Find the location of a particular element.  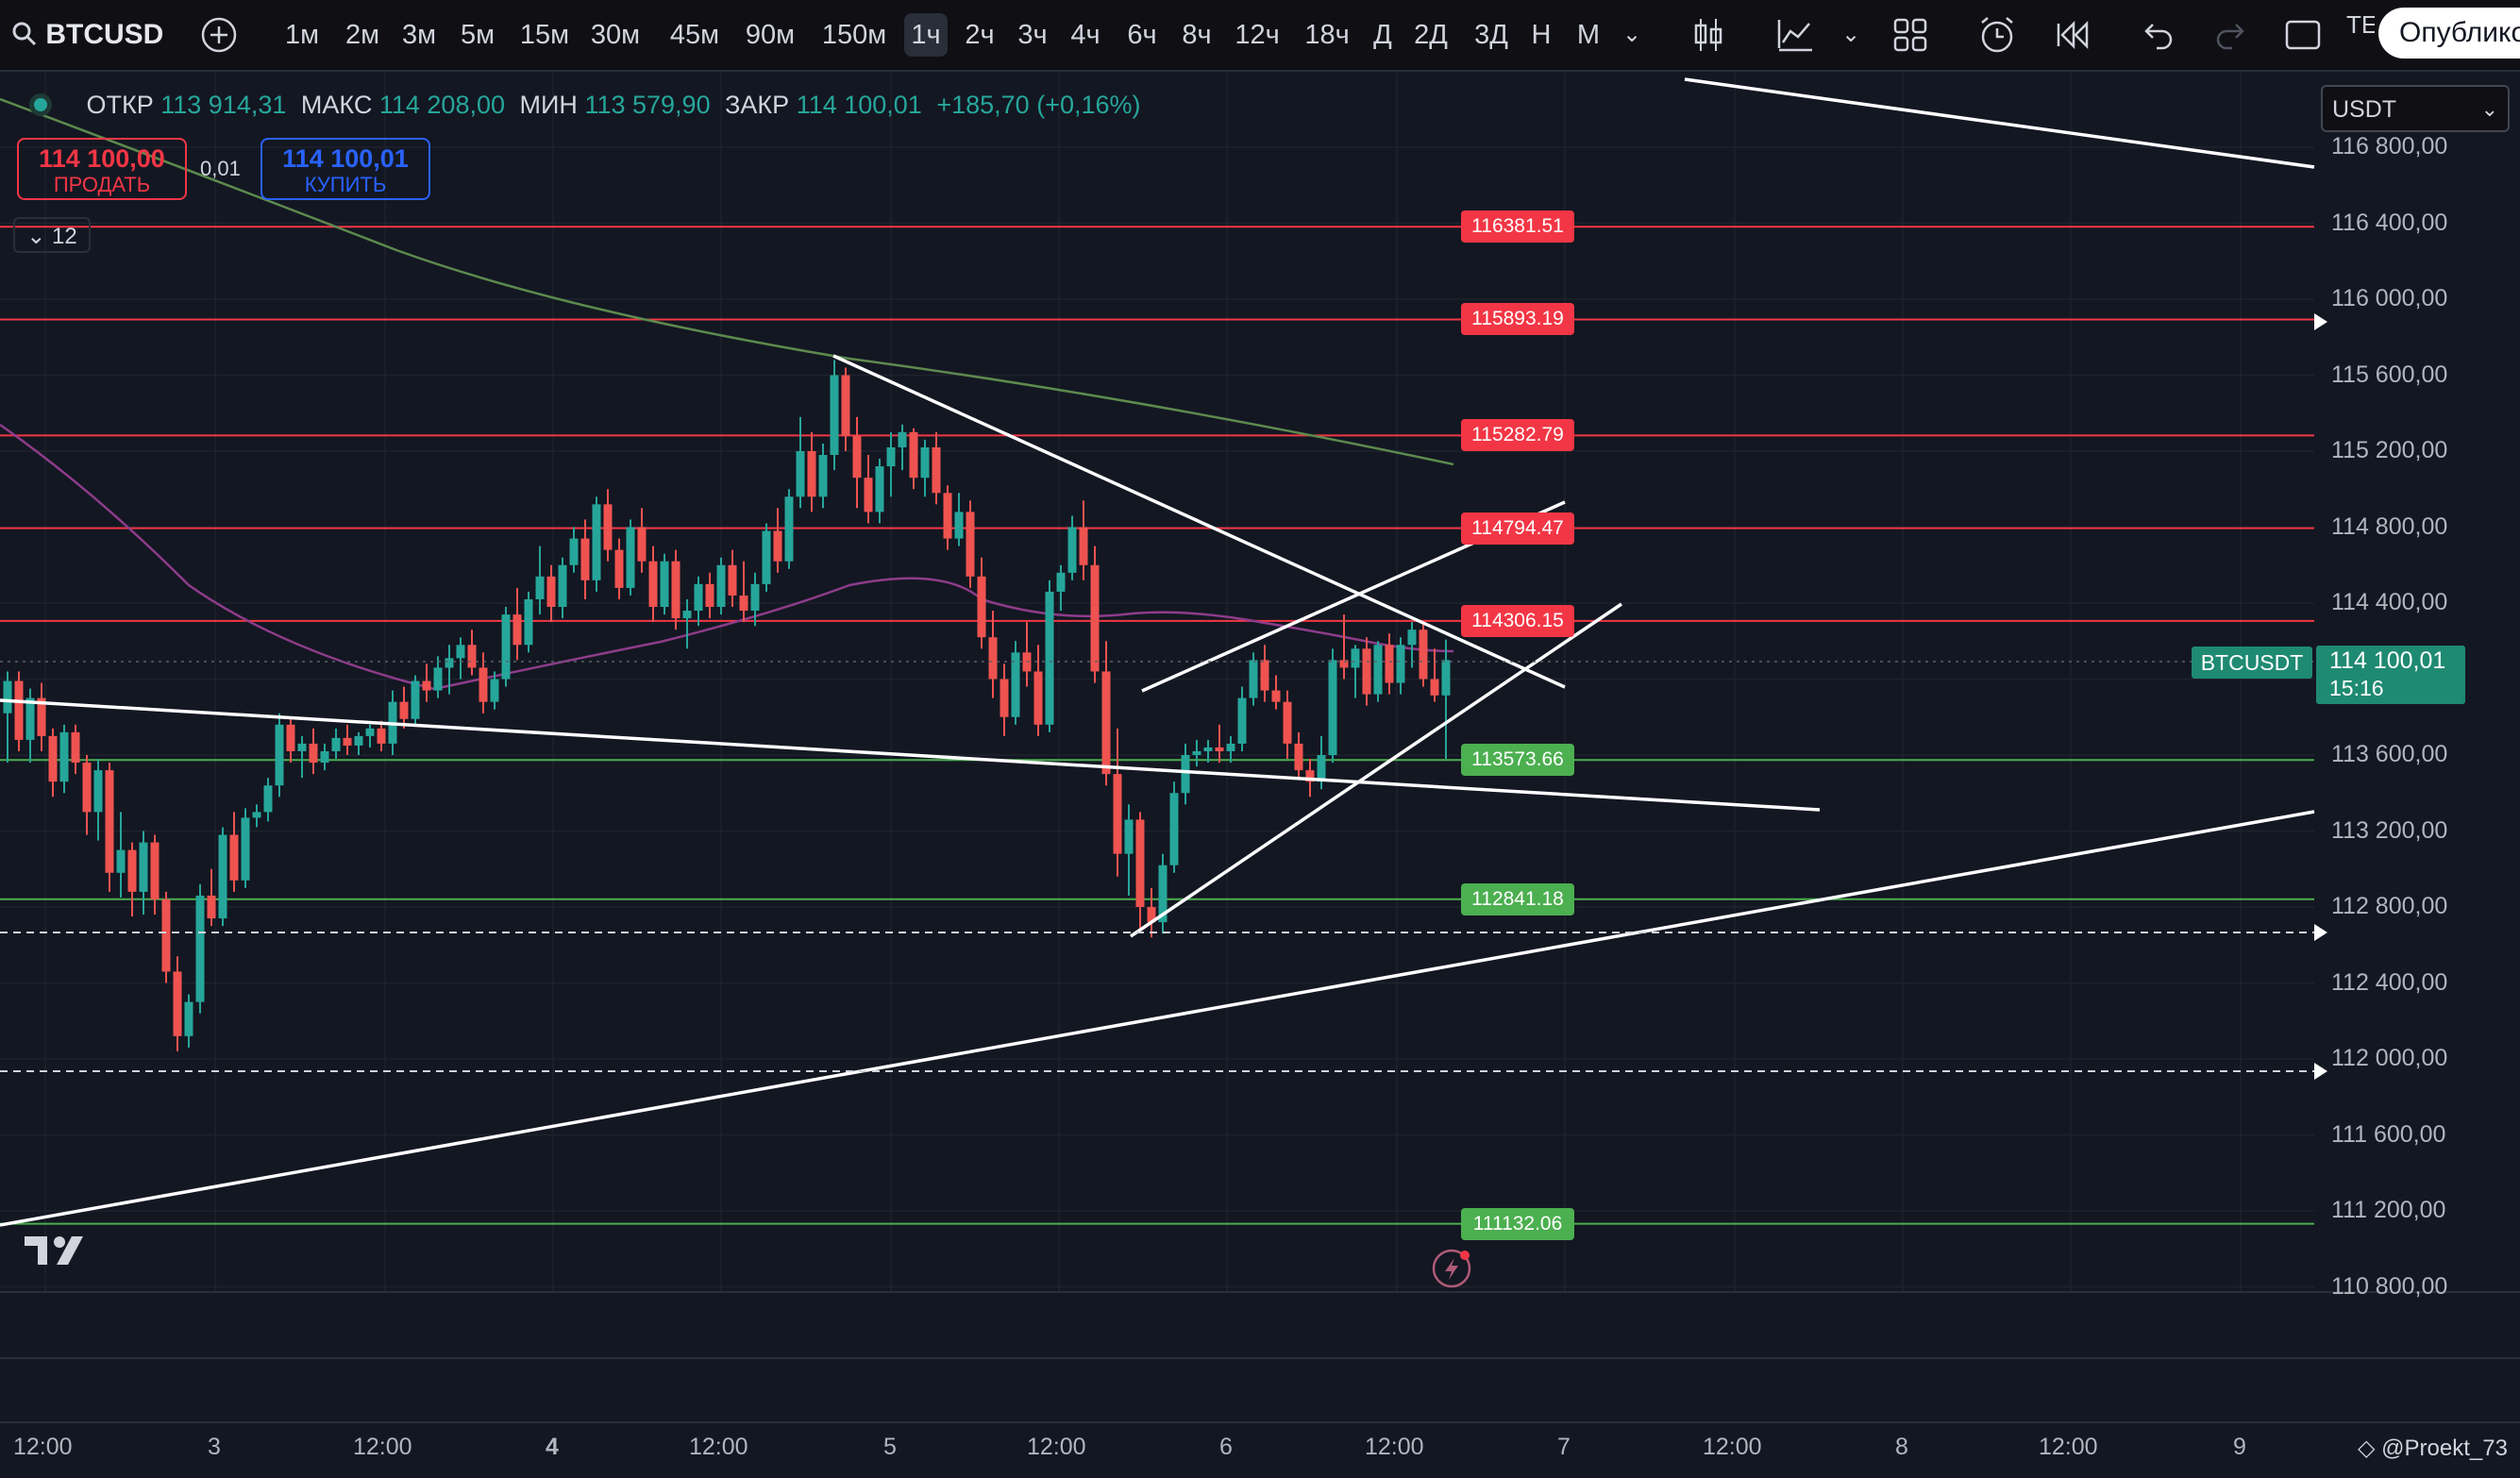

change-value: +185,70 (+0,16%) is located at coordinates (1038, 105).